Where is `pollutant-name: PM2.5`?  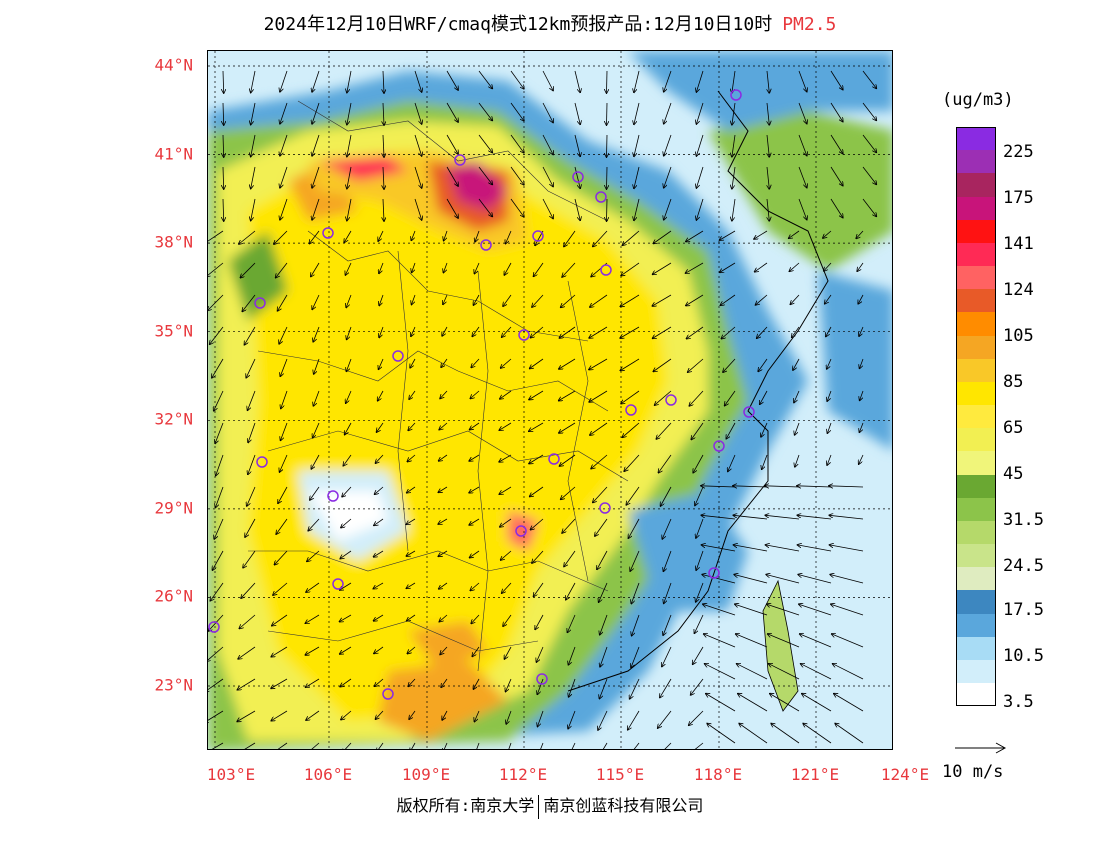
pollutant-name: PM2.5 is located at coordinates (809, 24).